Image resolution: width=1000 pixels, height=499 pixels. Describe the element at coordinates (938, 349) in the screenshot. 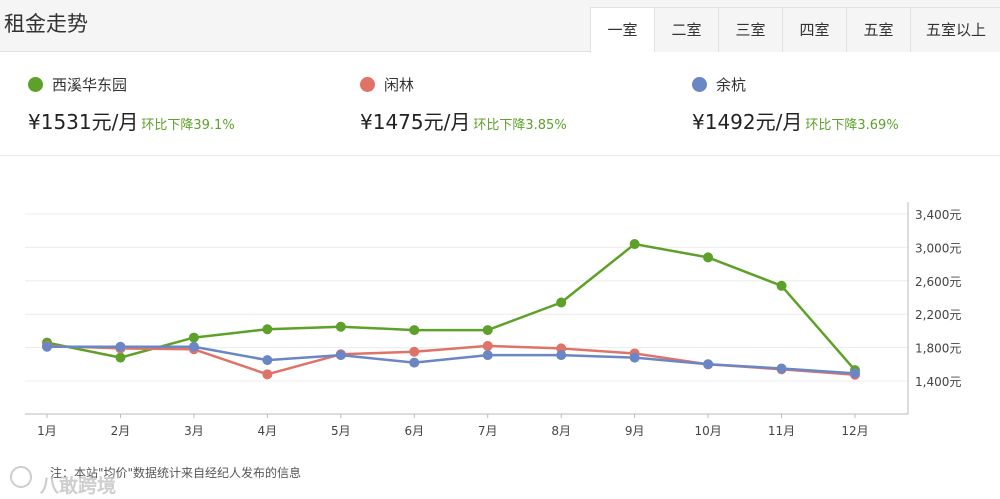

I see `y-tick-label: 1,800元` at that location.